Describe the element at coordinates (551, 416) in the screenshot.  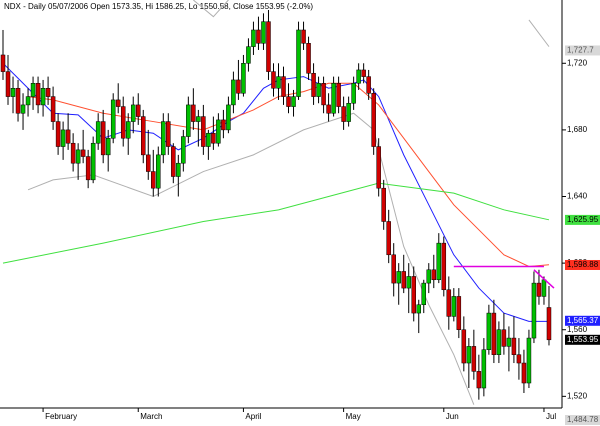
I see `x-tick-label: Jul` at that location.